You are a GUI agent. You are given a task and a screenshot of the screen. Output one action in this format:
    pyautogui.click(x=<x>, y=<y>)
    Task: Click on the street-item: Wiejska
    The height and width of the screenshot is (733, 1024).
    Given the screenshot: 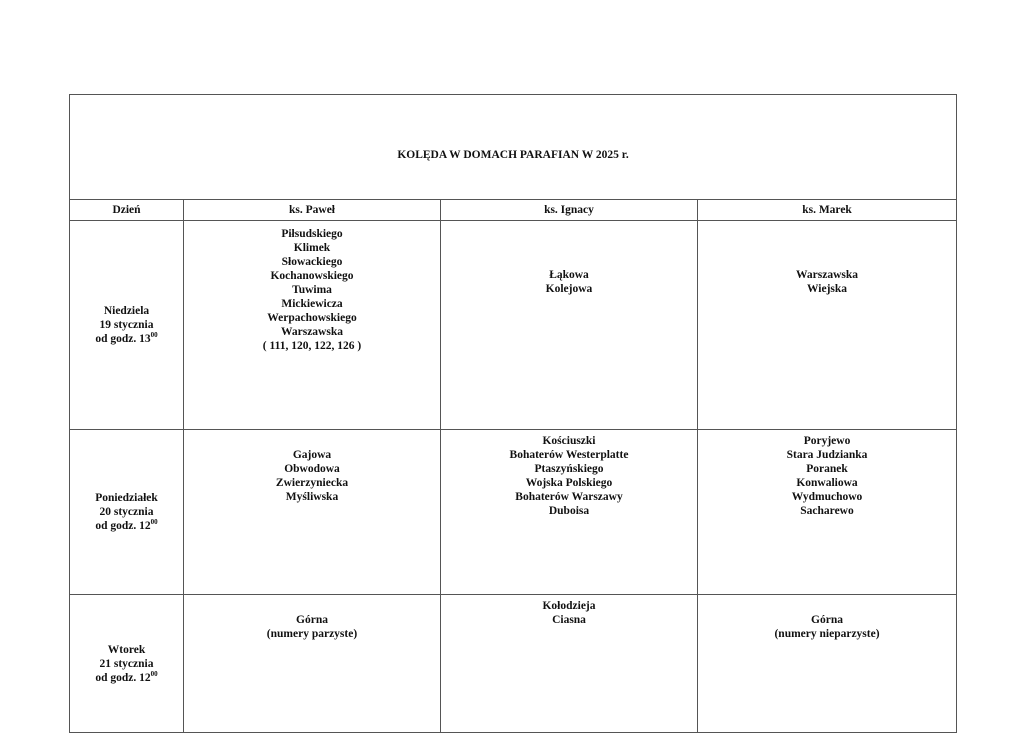 What is the action you would take?
    pyautogui.click(x=827, y=289)
    